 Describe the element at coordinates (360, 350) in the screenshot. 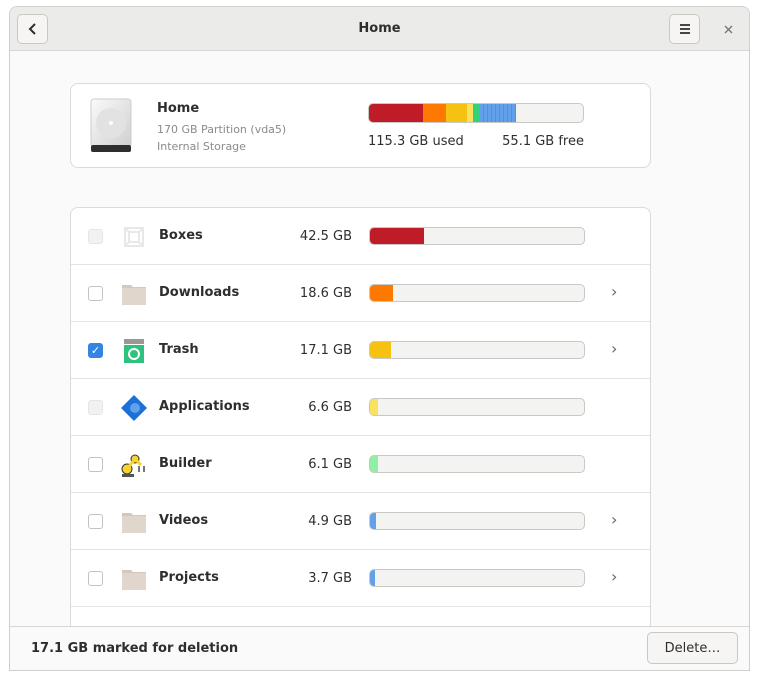

I see `list-item-trash: ✓ Trash 17.1 GB ›` at that location.